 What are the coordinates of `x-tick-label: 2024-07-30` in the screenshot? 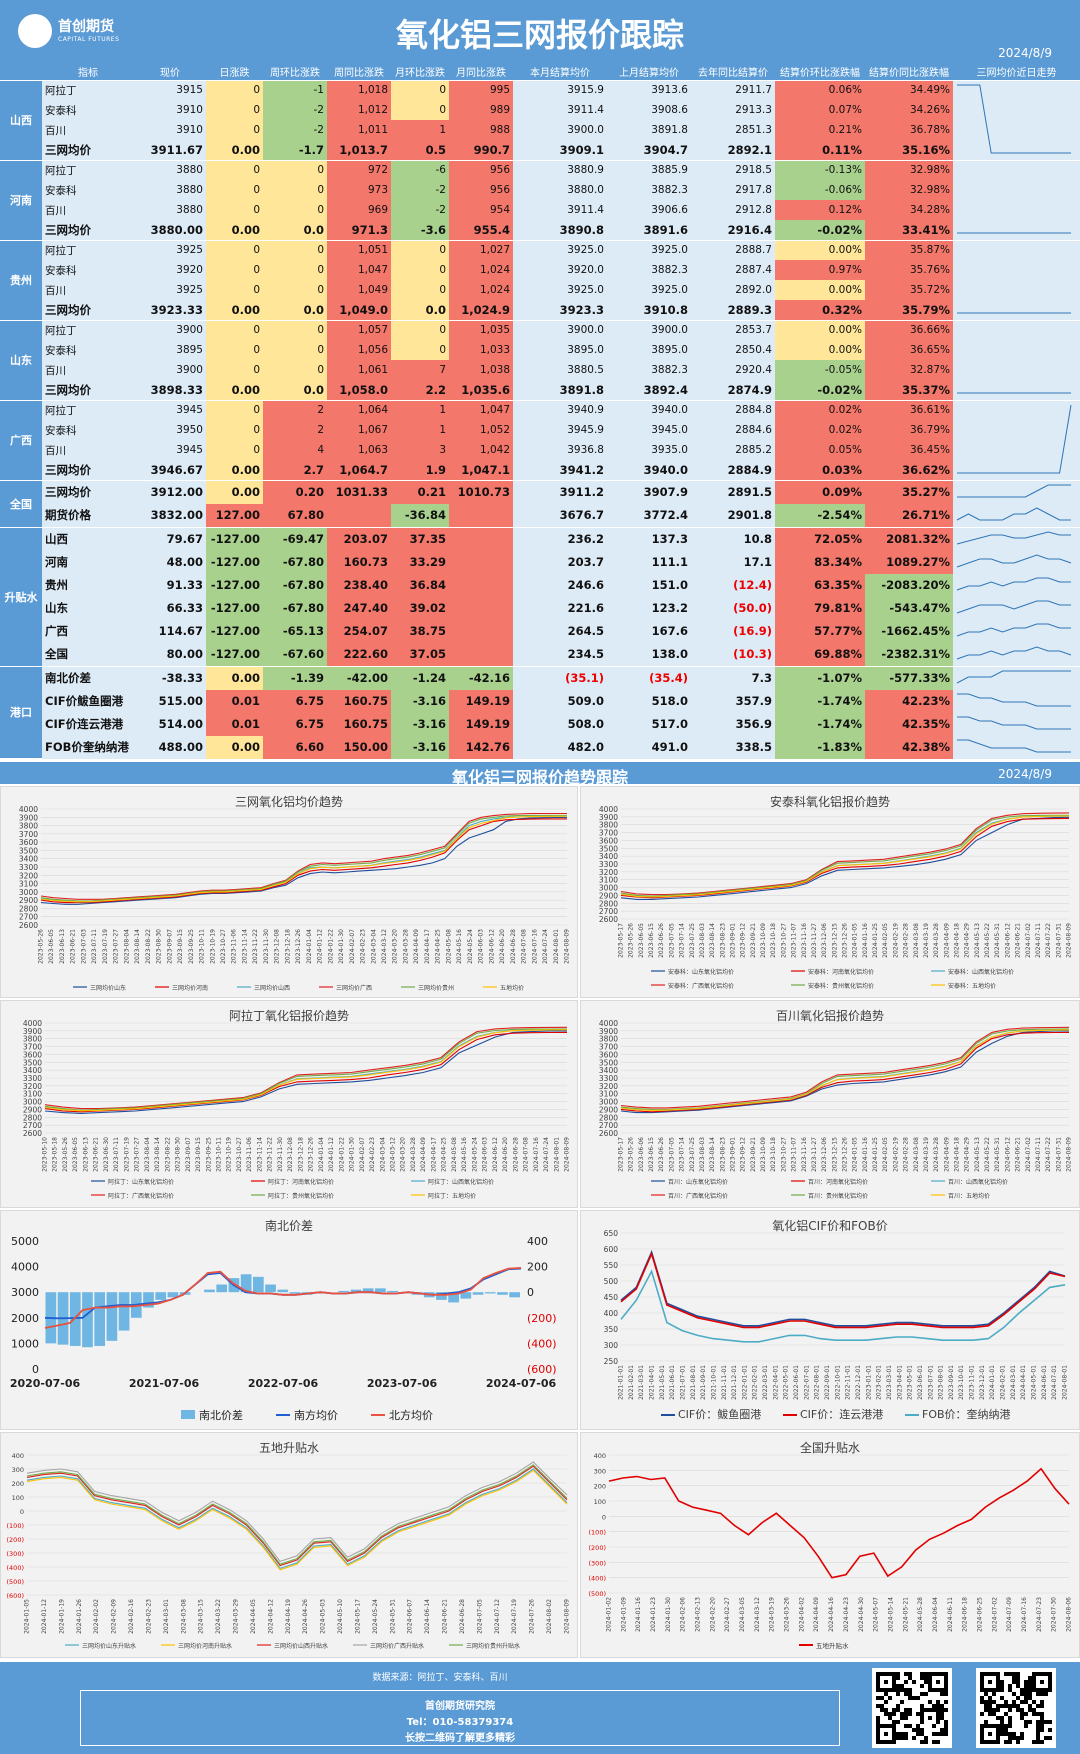 It's located at (1054, 1614).